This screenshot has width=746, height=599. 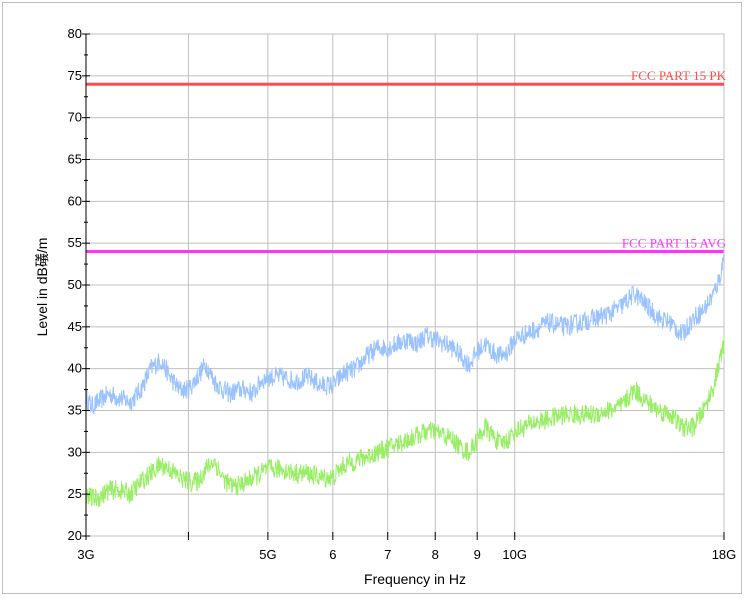 I want to click on y-tick-label: 60, so click(x=75, y=200).